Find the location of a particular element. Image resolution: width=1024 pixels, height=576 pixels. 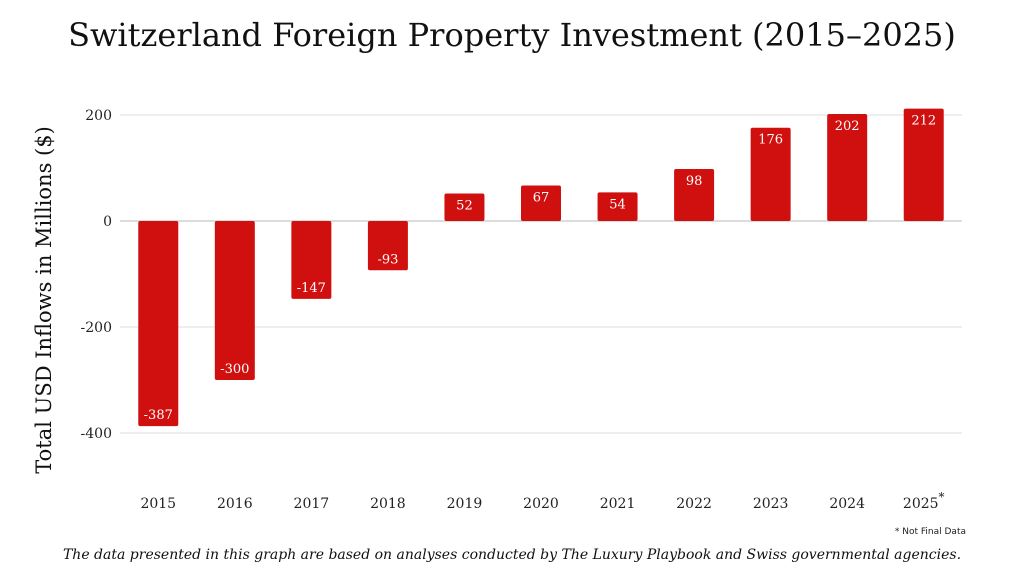

data-label-2018: -93 is located at coordinates (387, 259).